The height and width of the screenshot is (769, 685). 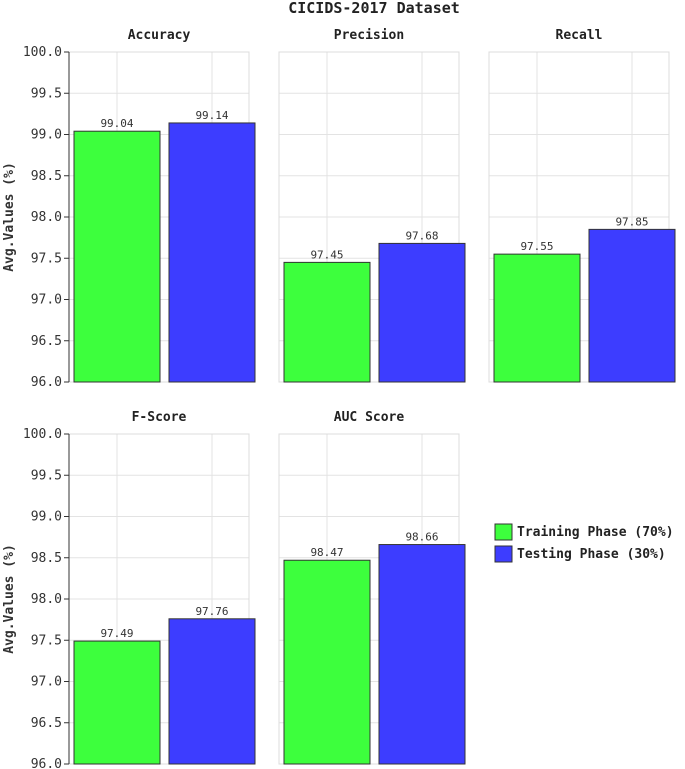 What do you see at coordinates (582, 205) in the screenshot?
I see `panel-recall: Recall 97.55 97.85` at bounding box center [582, 205].